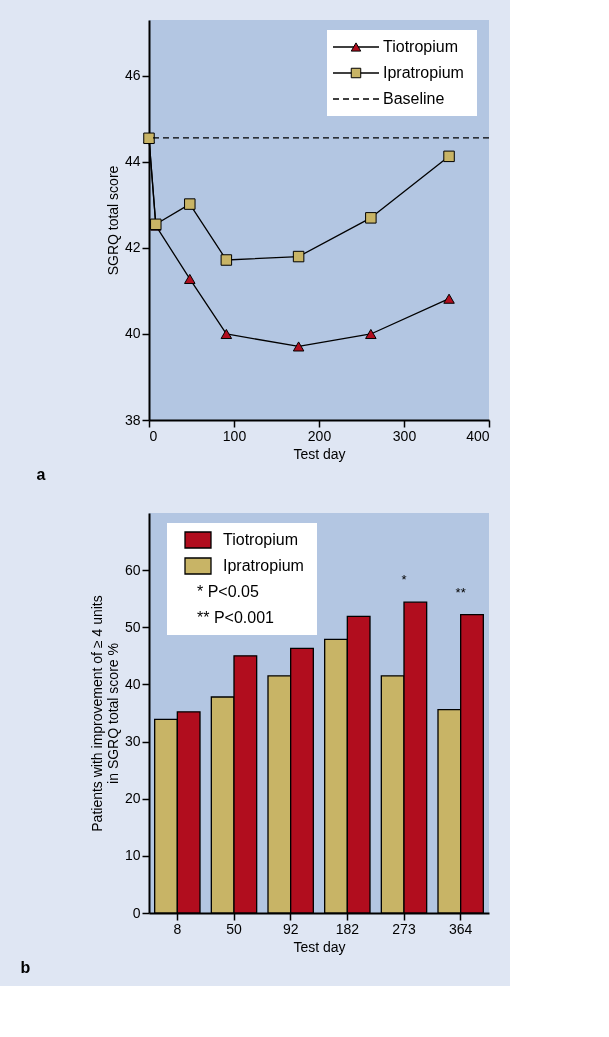  I want to click on y-tick-label: 20, so click(132, 798).